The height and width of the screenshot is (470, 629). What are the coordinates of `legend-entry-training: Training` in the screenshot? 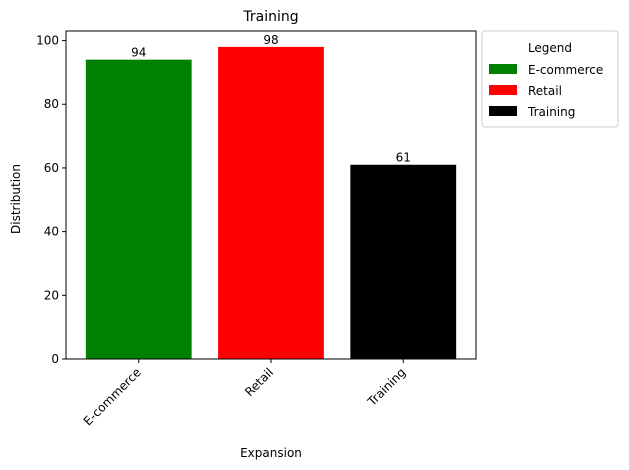 It's located at (551, 112).